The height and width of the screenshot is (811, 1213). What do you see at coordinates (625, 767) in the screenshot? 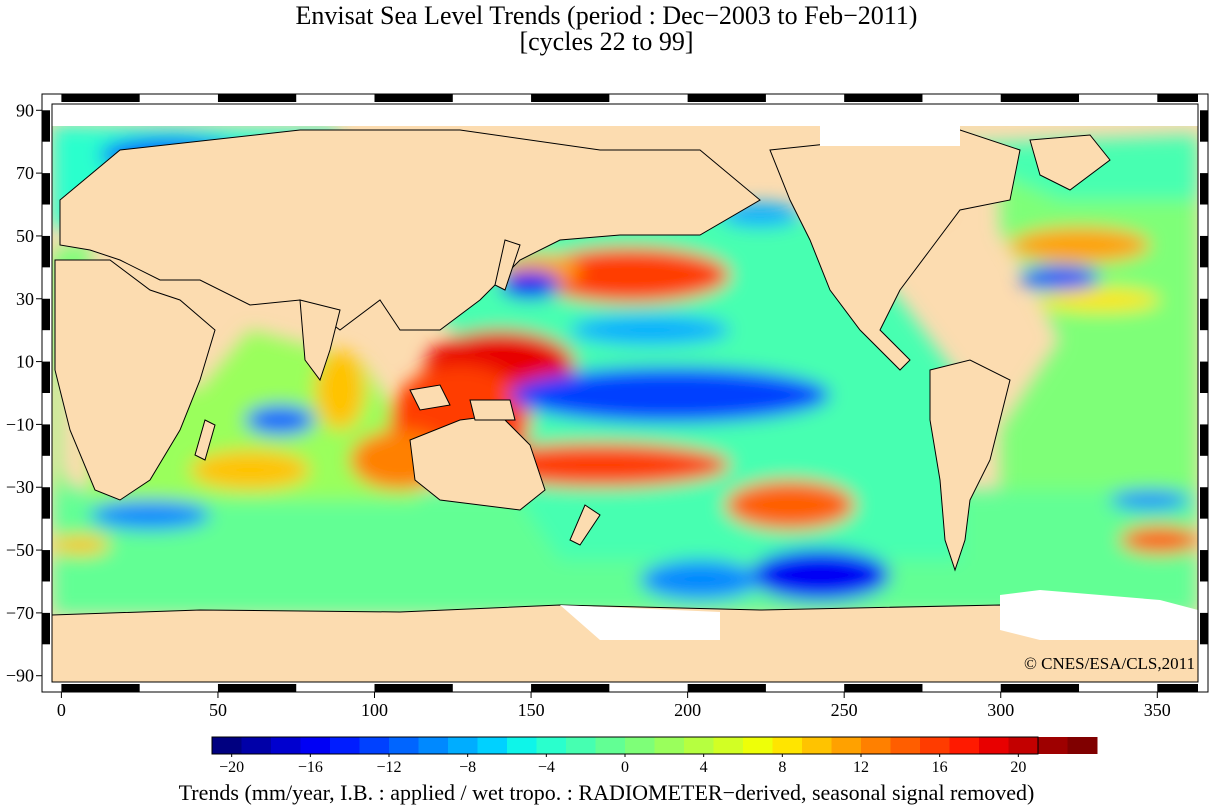
I see `colorbar-tick-label: 0` at bounding box center [625, 767].